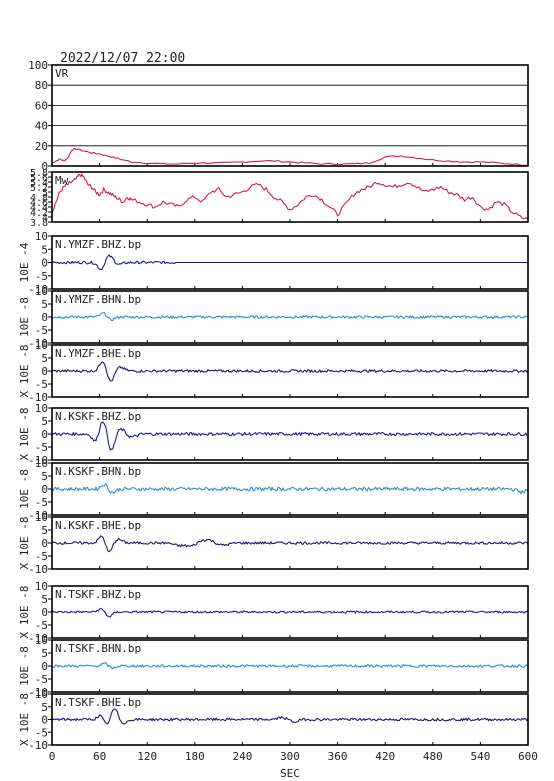 The width and height of the screenshot is (554, 781). I want to click on panel-label: VR, so click(62, 73).